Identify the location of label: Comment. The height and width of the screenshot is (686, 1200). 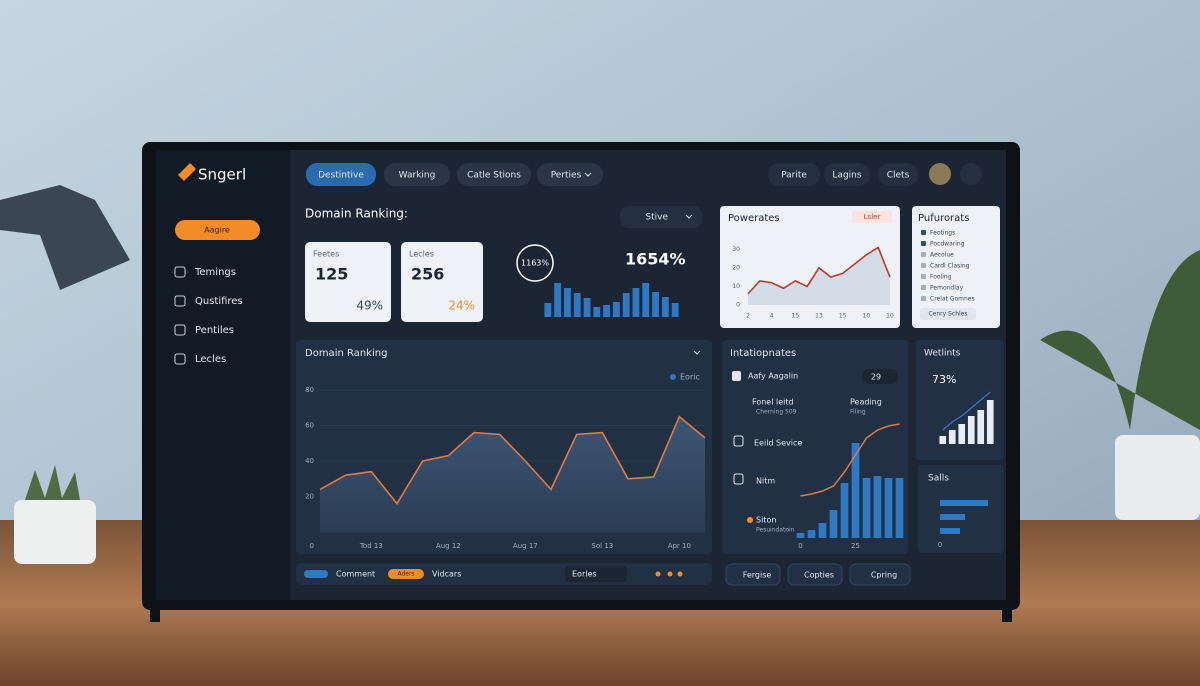
(355, 574).